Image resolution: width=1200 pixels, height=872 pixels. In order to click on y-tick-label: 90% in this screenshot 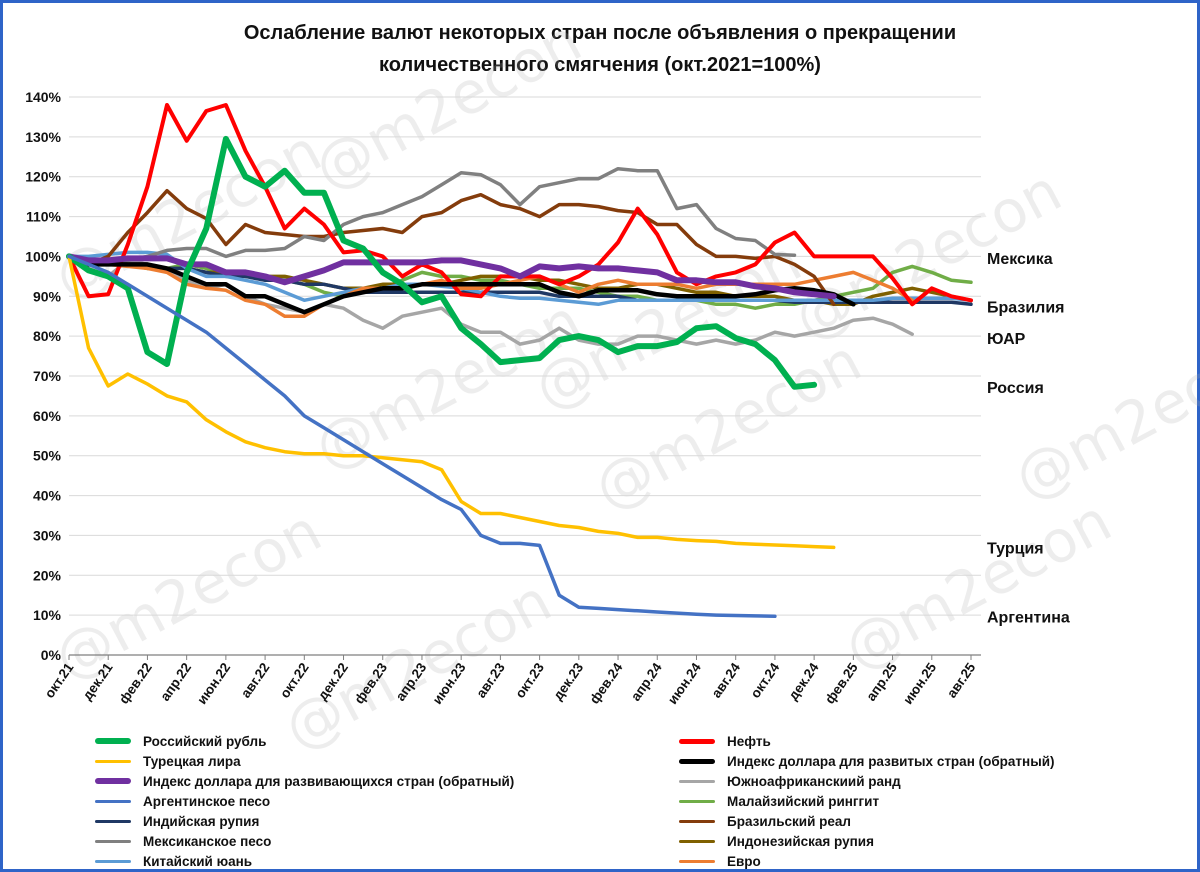, I will do `click(47, 296)`.